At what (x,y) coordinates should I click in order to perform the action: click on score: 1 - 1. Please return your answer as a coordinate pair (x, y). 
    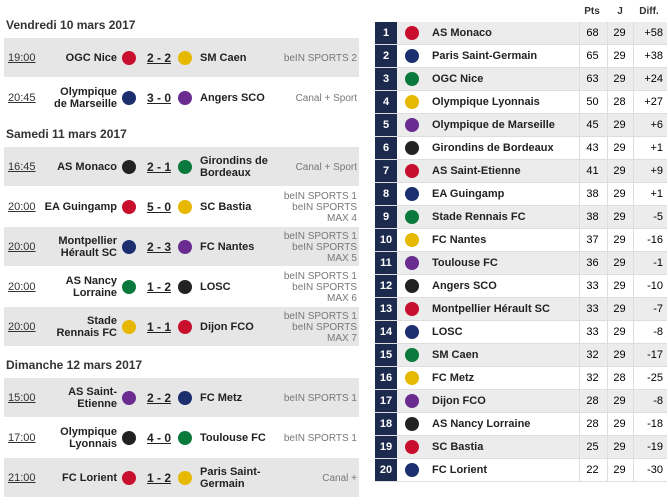
    Looking at the image, I should click on (158, 327).